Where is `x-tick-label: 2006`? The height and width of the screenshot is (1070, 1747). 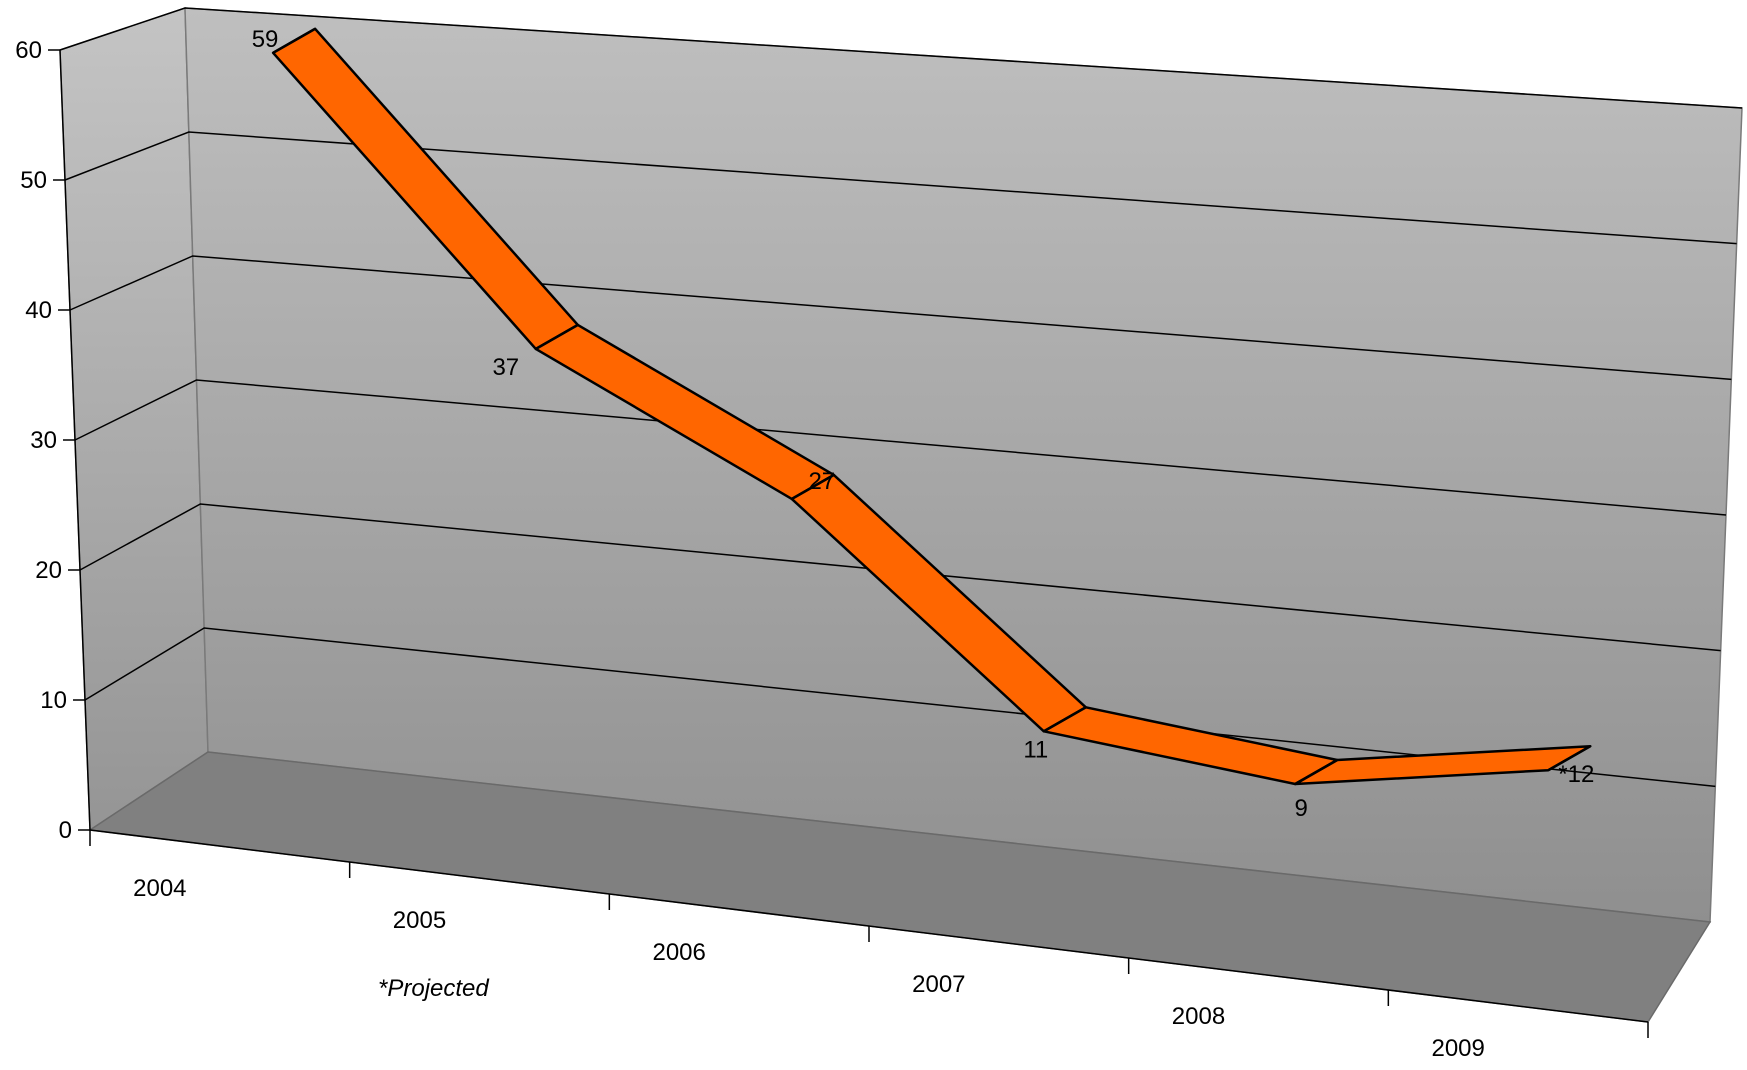 x-tick-label: 2006 is located at coordinates (678, 952).